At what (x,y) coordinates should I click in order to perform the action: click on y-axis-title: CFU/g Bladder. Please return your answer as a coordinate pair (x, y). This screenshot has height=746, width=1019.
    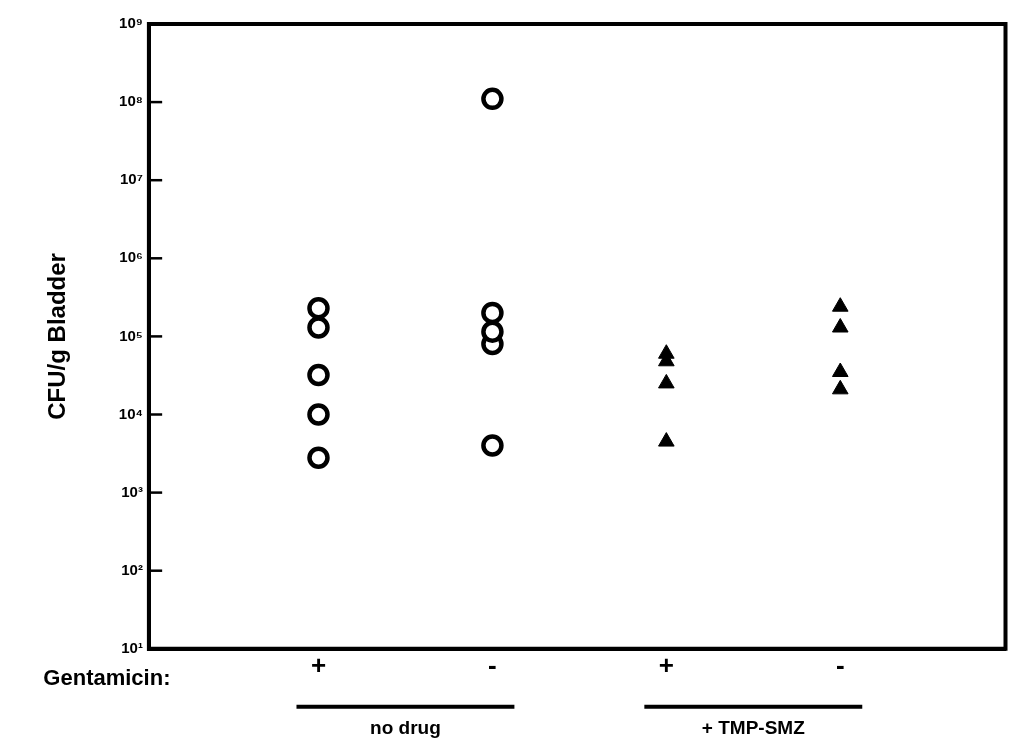
    Looking at the image, I should click on (57, 336).